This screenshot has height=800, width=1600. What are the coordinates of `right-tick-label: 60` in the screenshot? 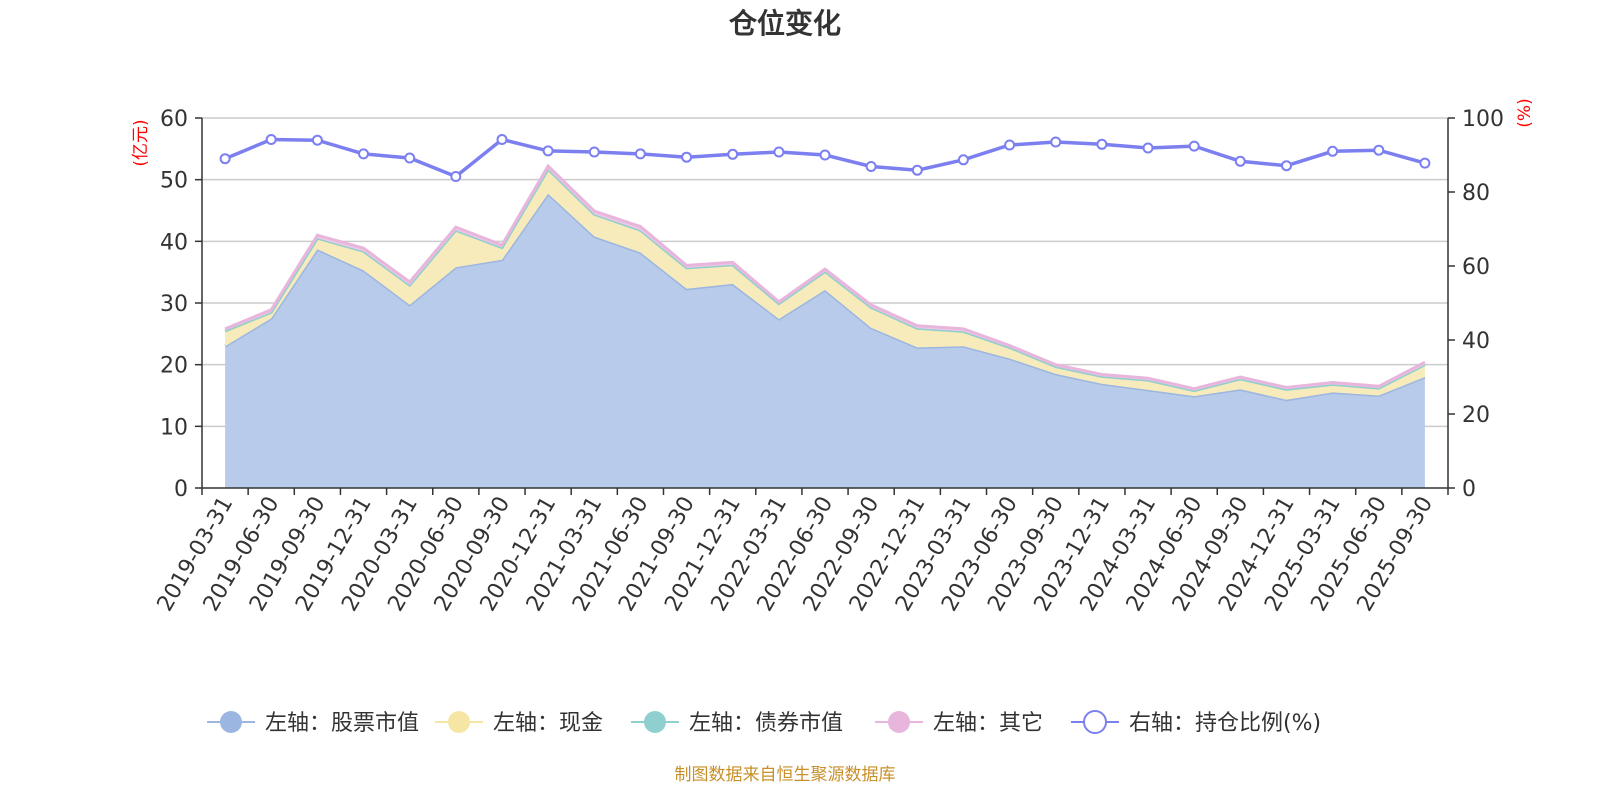 It's located at (1476, 267).